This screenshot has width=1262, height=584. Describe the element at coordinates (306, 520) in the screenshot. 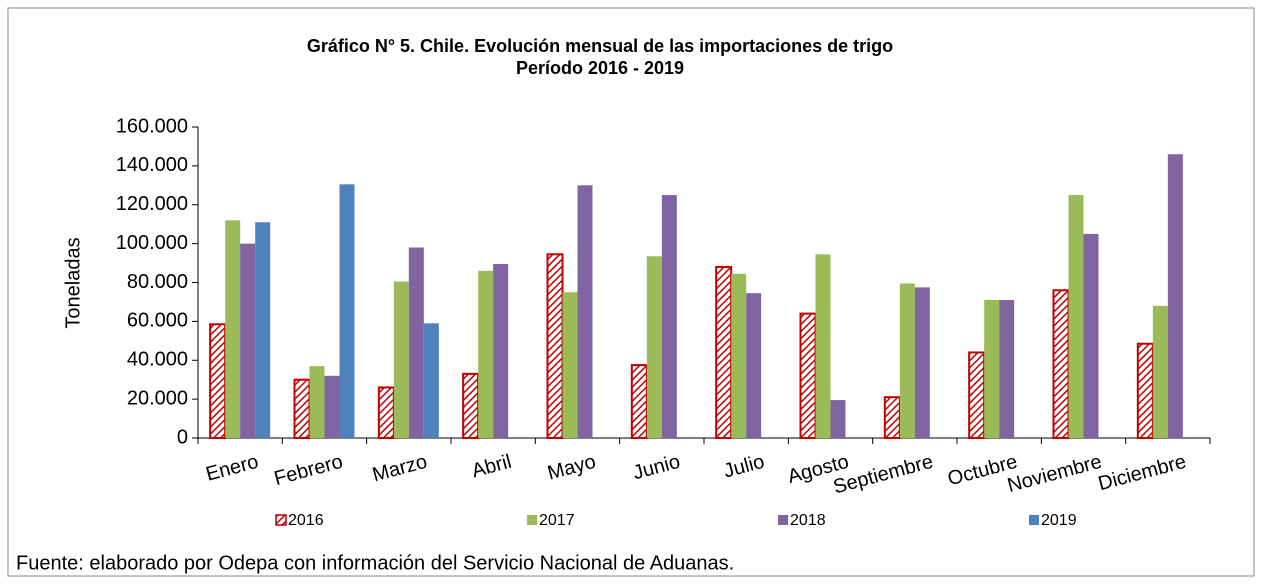

I see `legend-label: 2016` at that location.